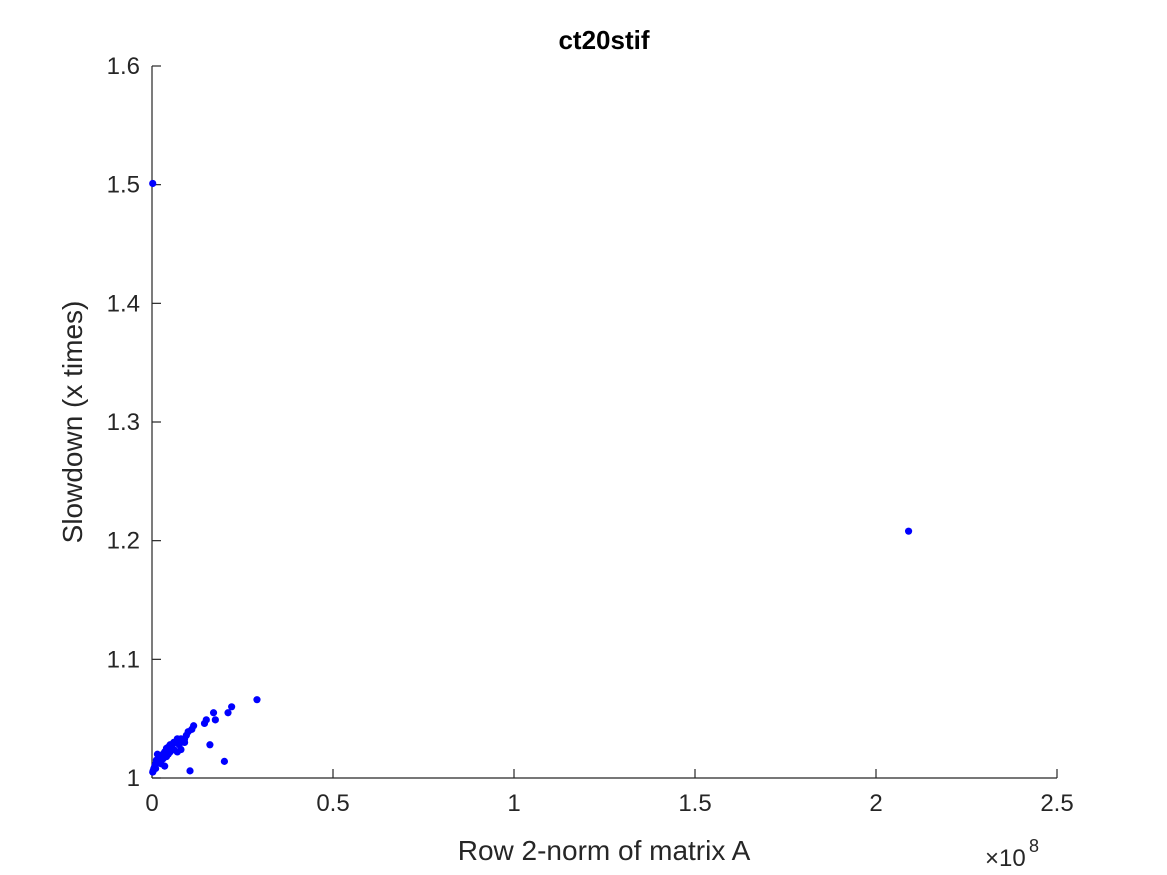 This screenshot has width=1167, height=875. I want to click on x-exponent-power: 8, so click(1034, 846).